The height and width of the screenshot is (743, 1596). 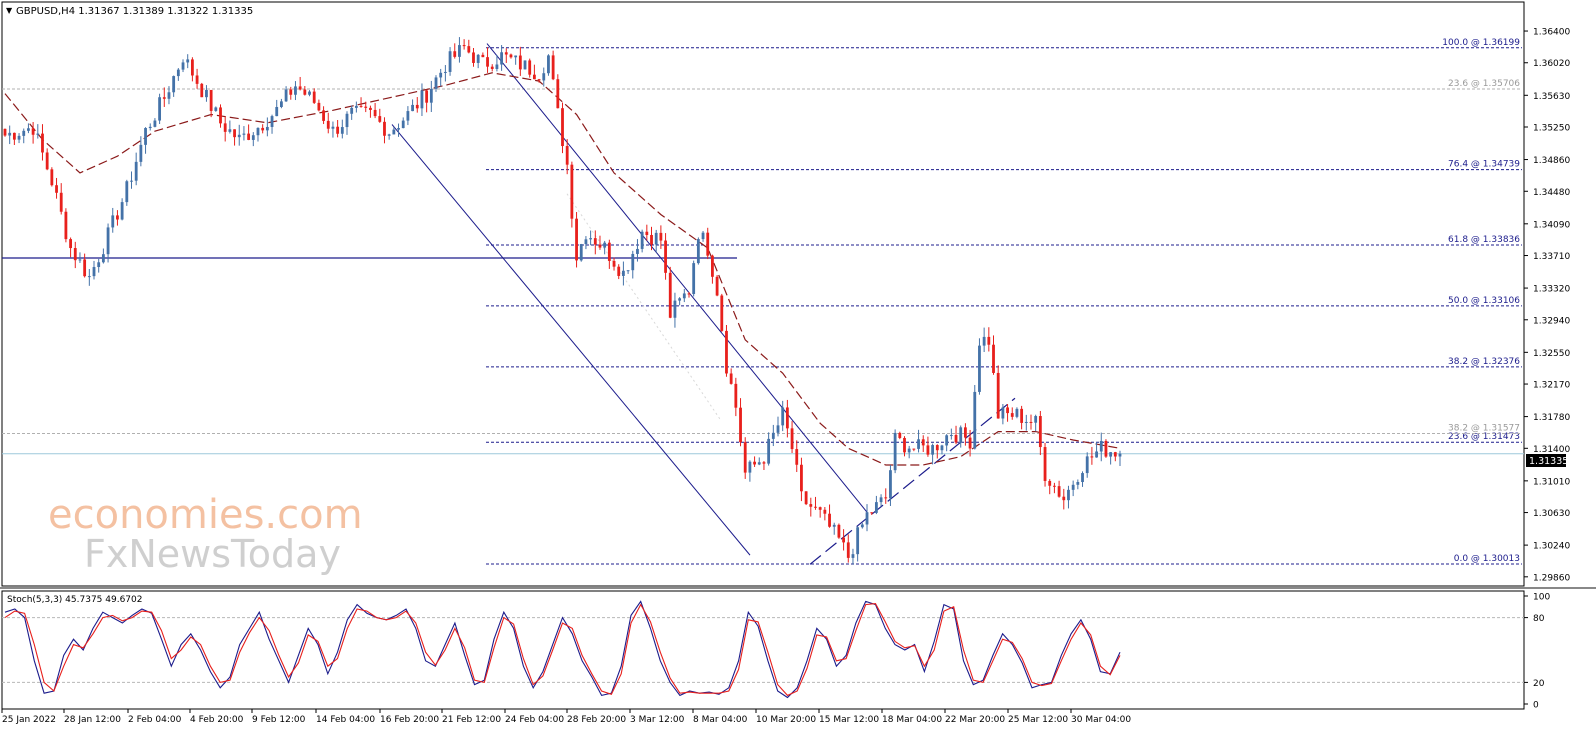 I want to click on price-tick-label: 1.32940, so click(x=1551, y=321).